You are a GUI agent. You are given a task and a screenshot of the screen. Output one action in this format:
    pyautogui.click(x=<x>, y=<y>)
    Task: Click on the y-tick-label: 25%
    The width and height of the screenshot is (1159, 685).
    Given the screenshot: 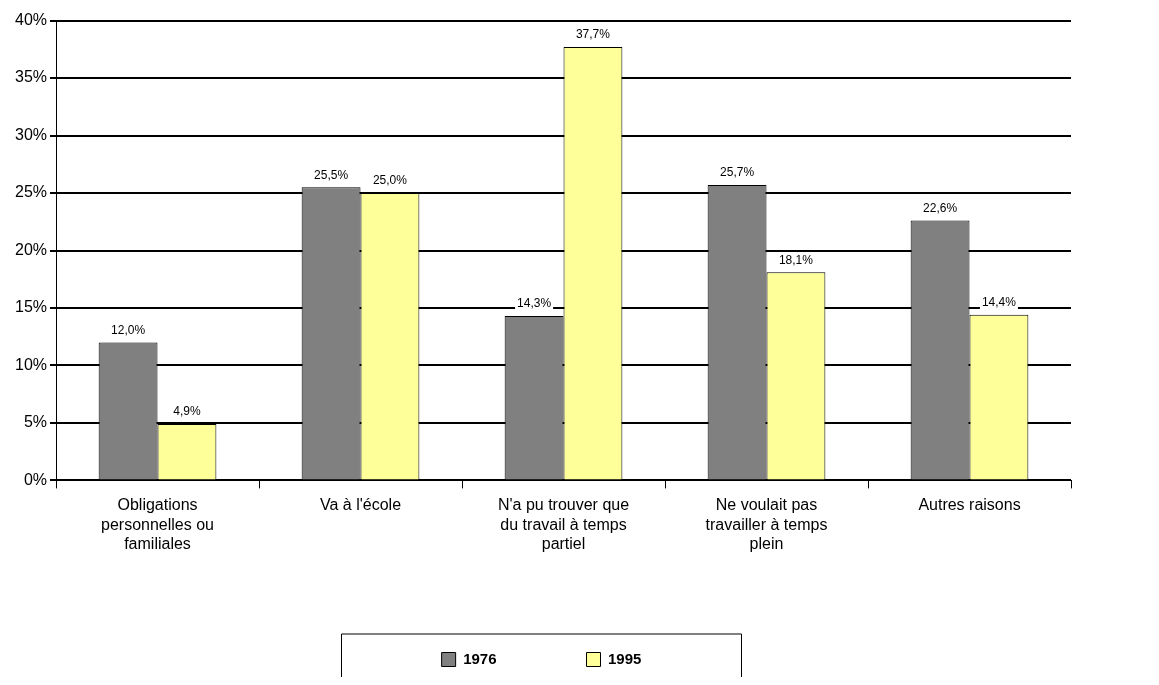 What is the action you would take?
    pyautogui.click(x=31, y=192)
    